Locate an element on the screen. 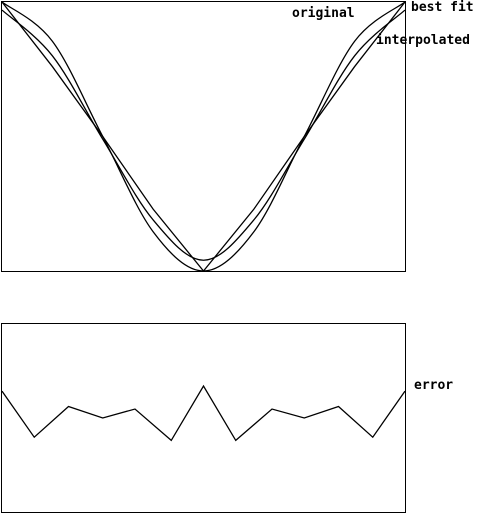  legend-error: error is located at coordinates (433, 385).